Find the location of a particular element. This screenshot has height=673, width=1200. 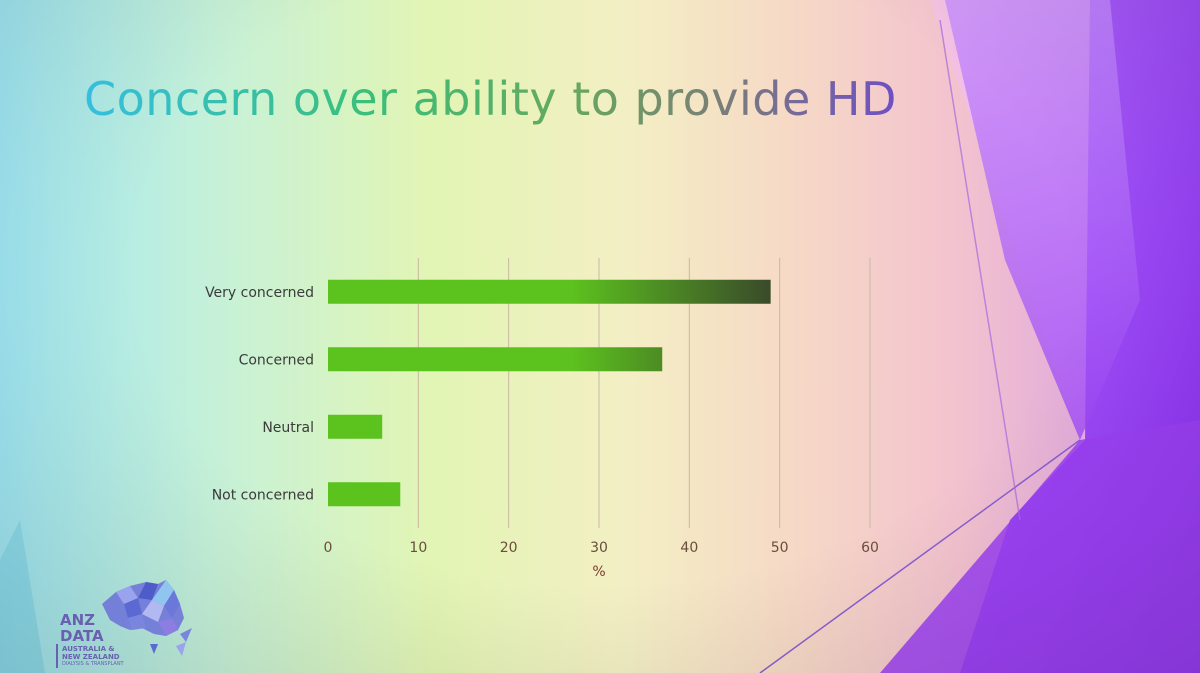

deco-left-teal-strip is located at coordinates (22, 596).